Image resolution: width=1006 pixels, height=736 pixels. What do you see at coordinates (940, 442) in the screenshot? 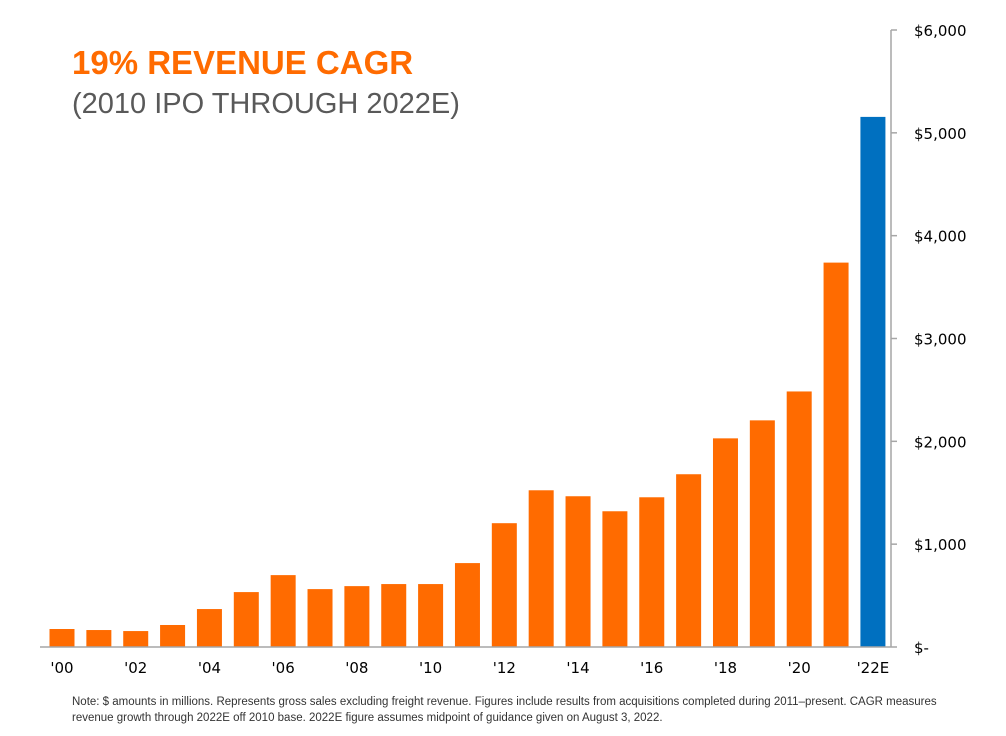
I see `y-tick-label: $2,000` at bounding box center [940, 442].